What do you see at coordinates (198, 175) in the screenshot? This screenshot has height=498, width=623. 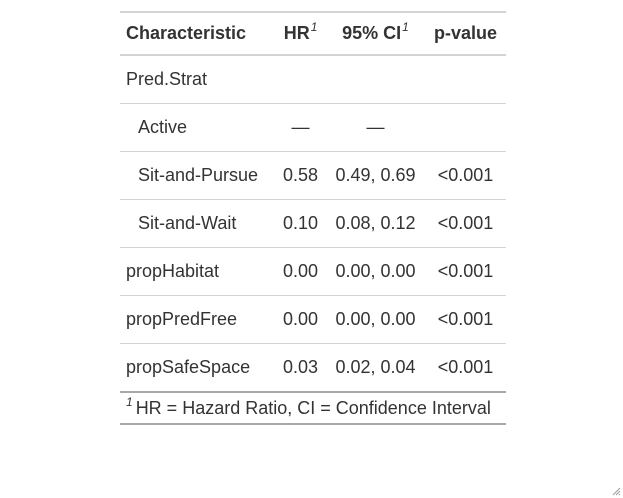 I see `row-label: Sit-and-Pursue` at bounding box center [198, 175].